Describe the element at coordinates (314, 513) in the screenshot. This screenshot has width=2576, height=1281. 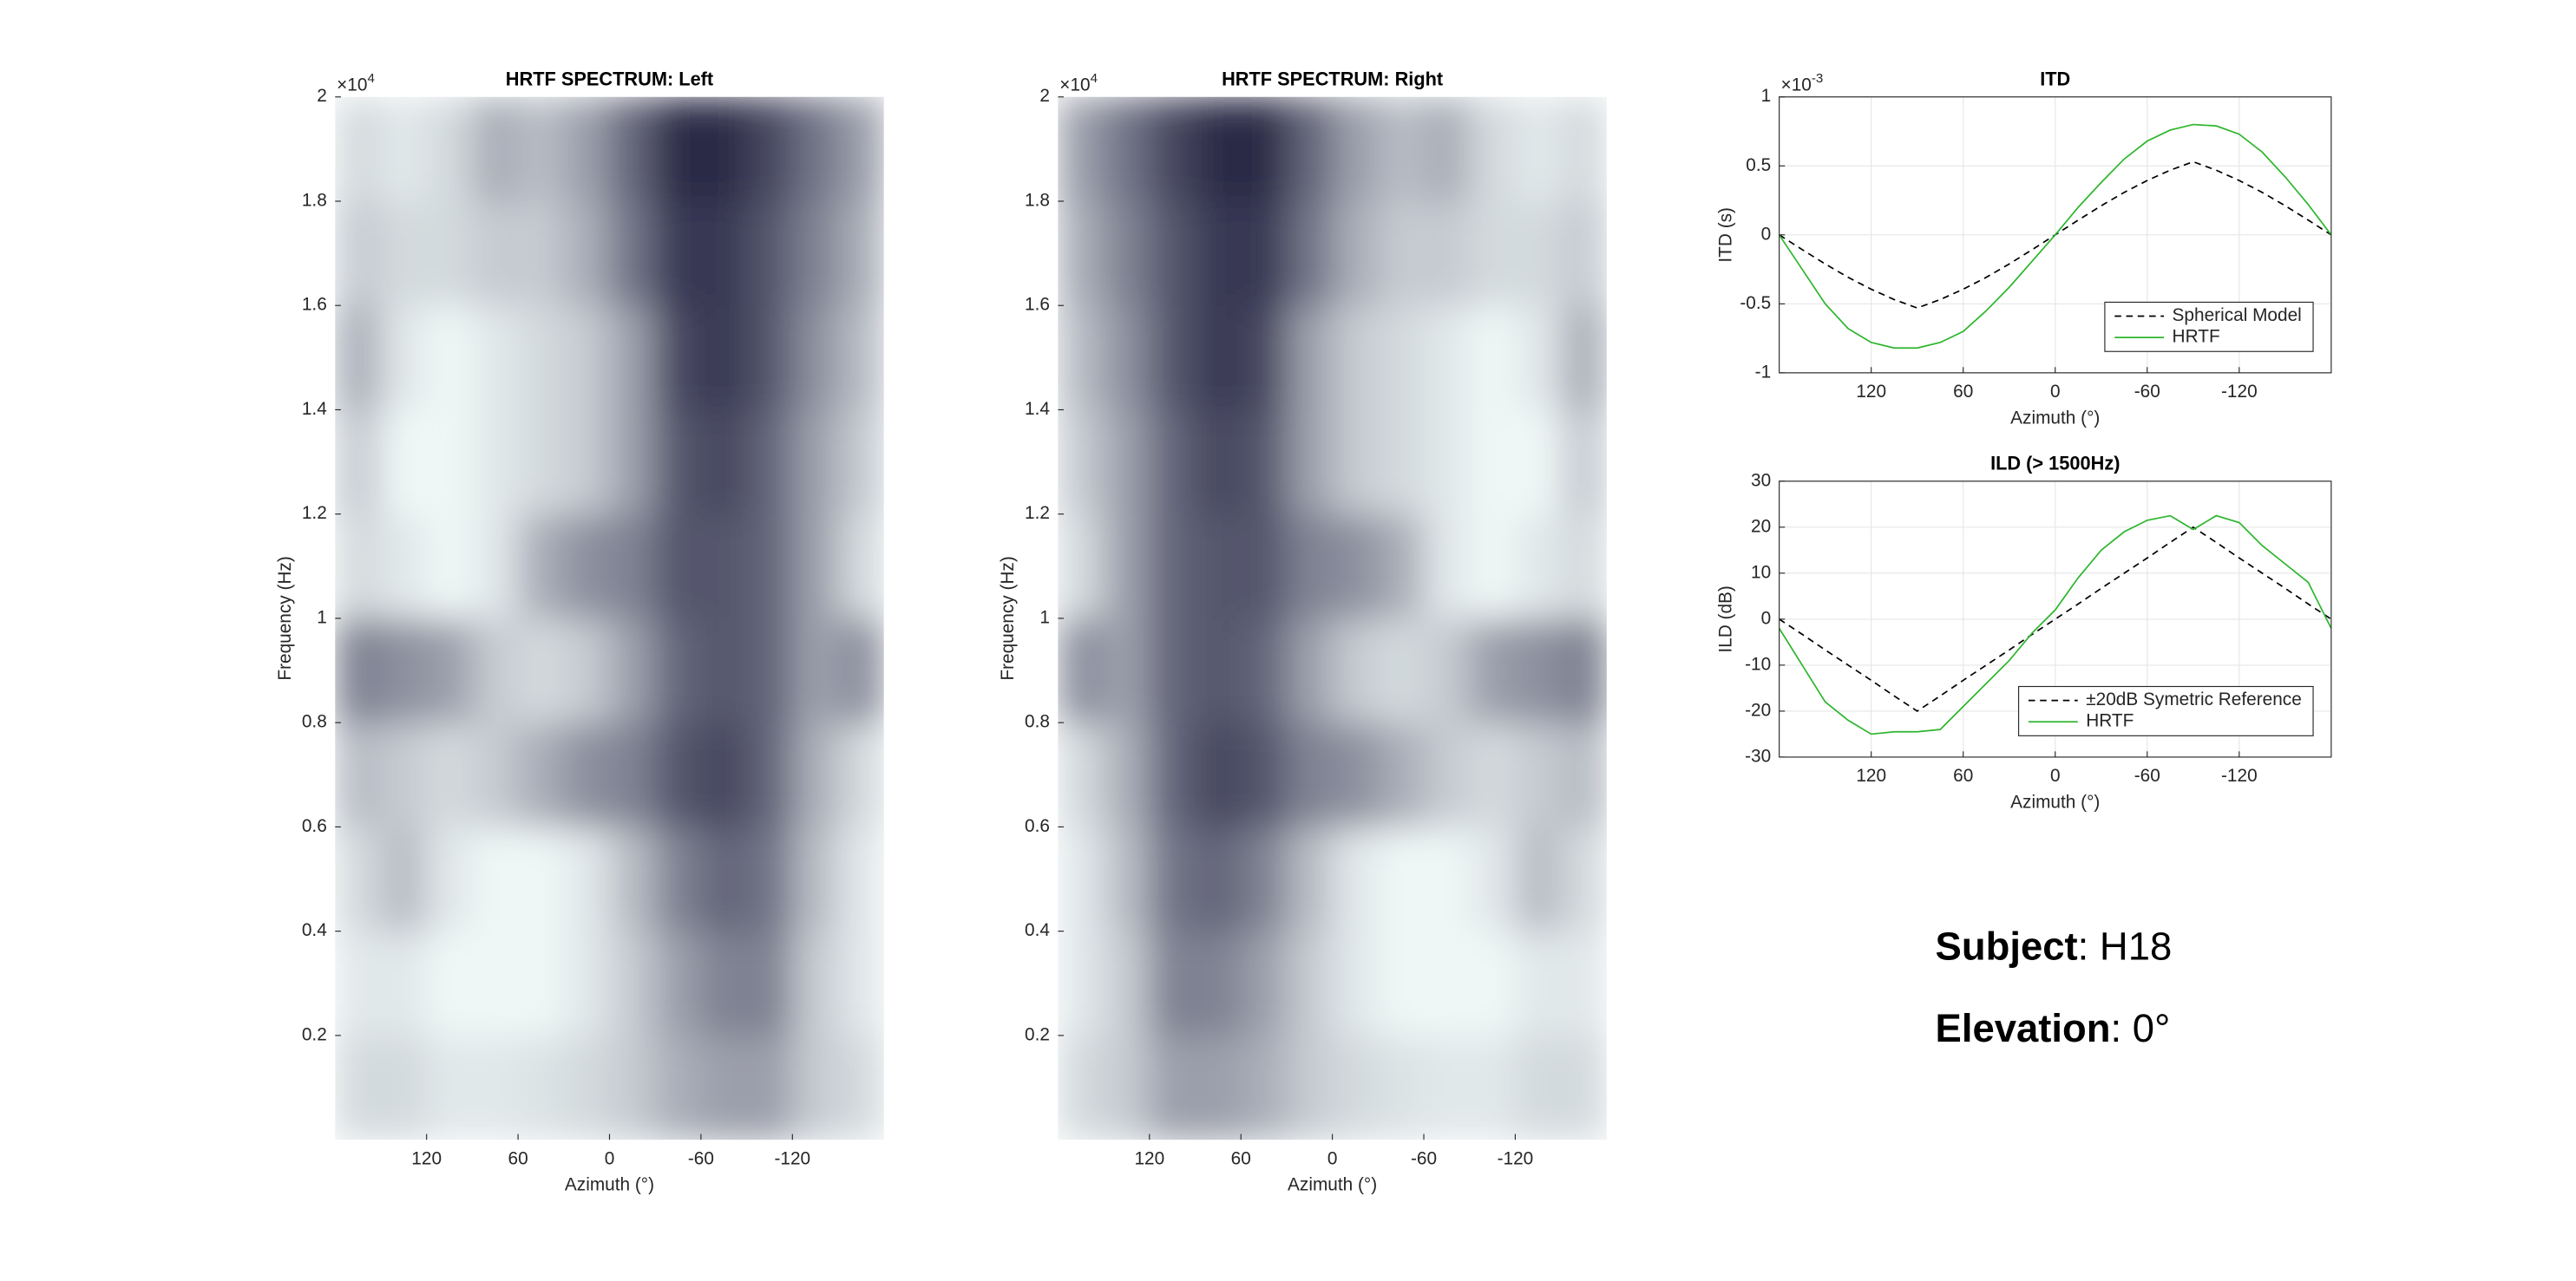
I see `y-tick-label: 1.2` at that location.